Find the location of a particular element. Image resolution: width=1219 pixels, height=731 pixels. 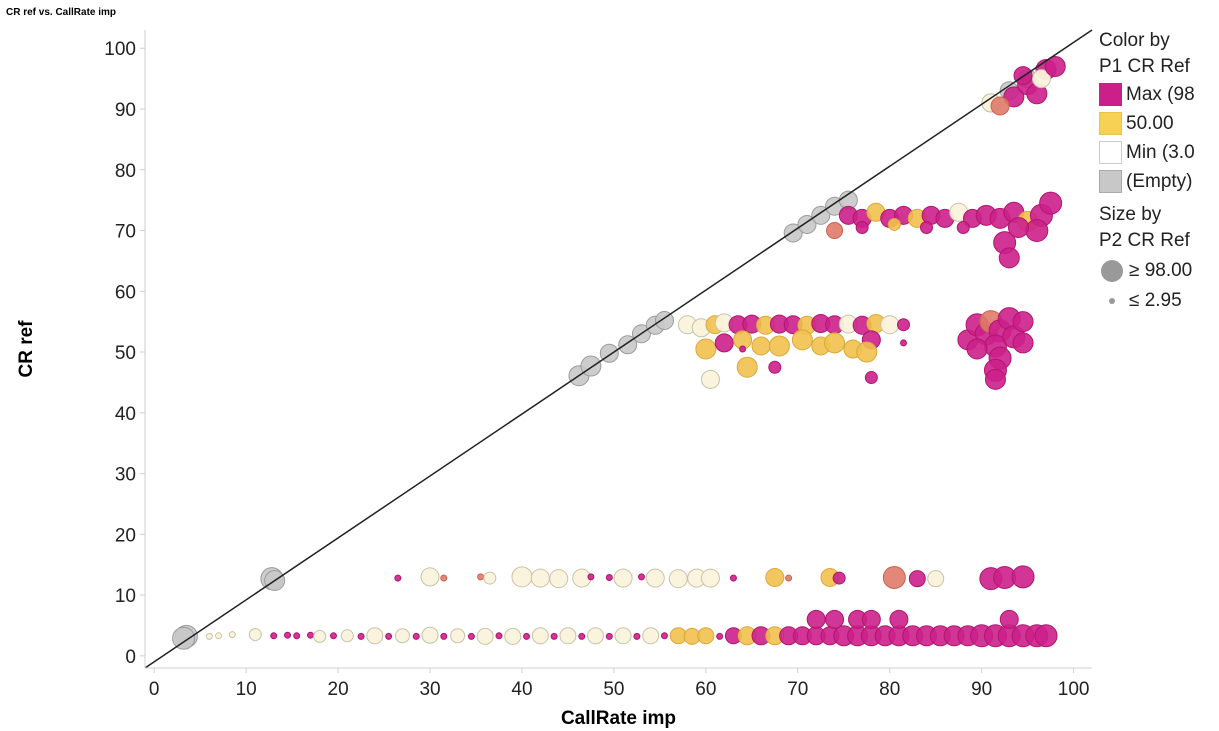

color-legend-item: Min (3.0 is located at coordinates (1158, 152).